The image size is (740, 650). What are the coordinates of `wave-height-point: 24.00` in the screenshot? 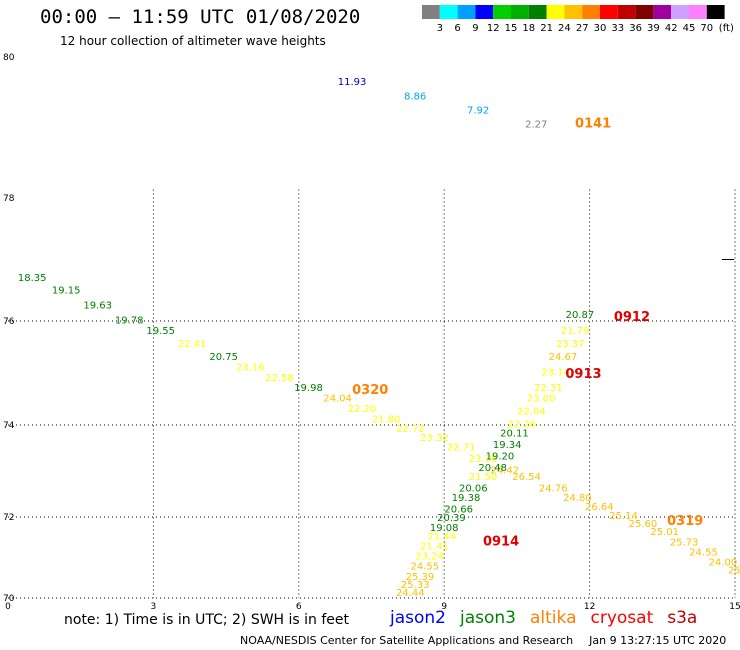 It's located at (723, 563).